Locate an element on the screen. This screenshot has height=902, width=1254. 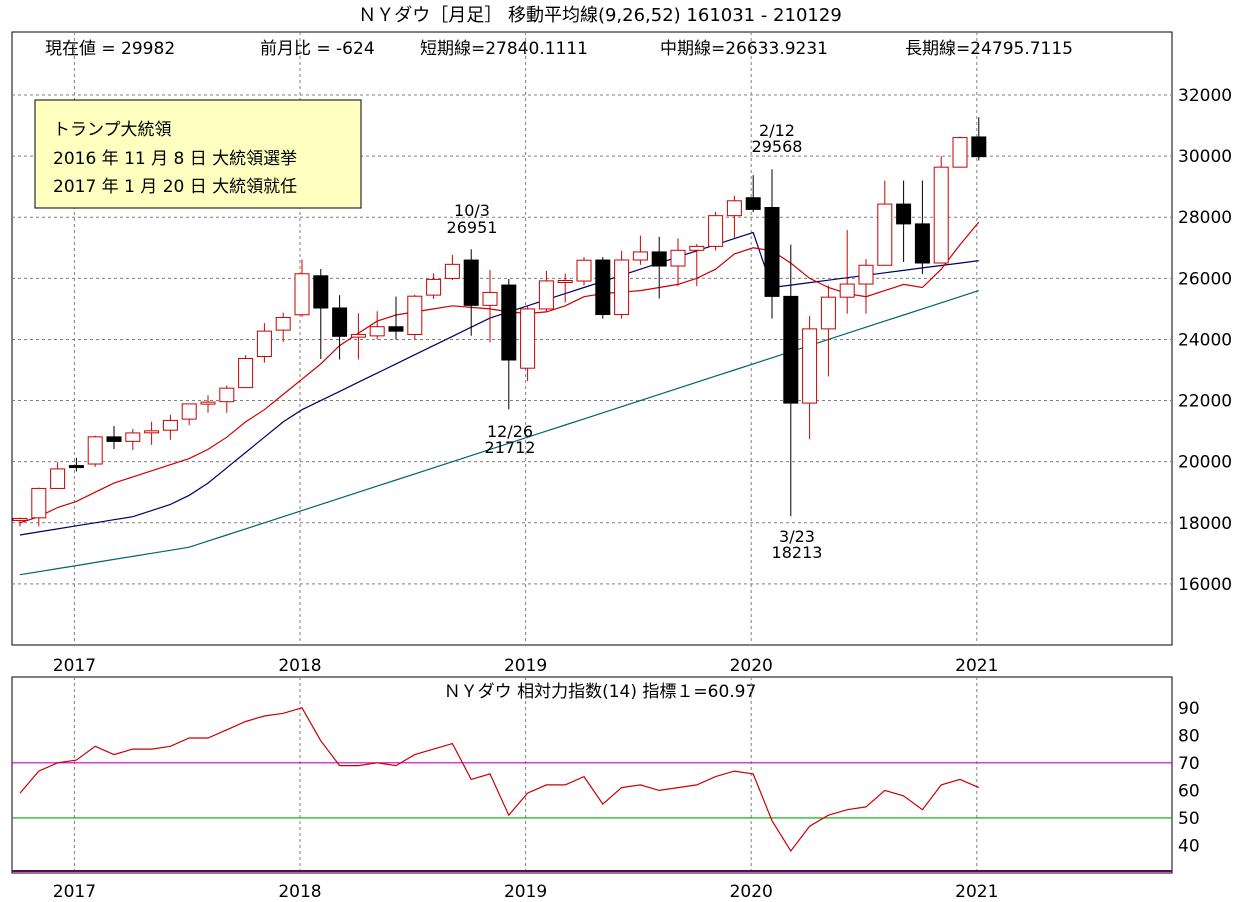
annotation-date: 2/12 is located at coordinates (777, 130).